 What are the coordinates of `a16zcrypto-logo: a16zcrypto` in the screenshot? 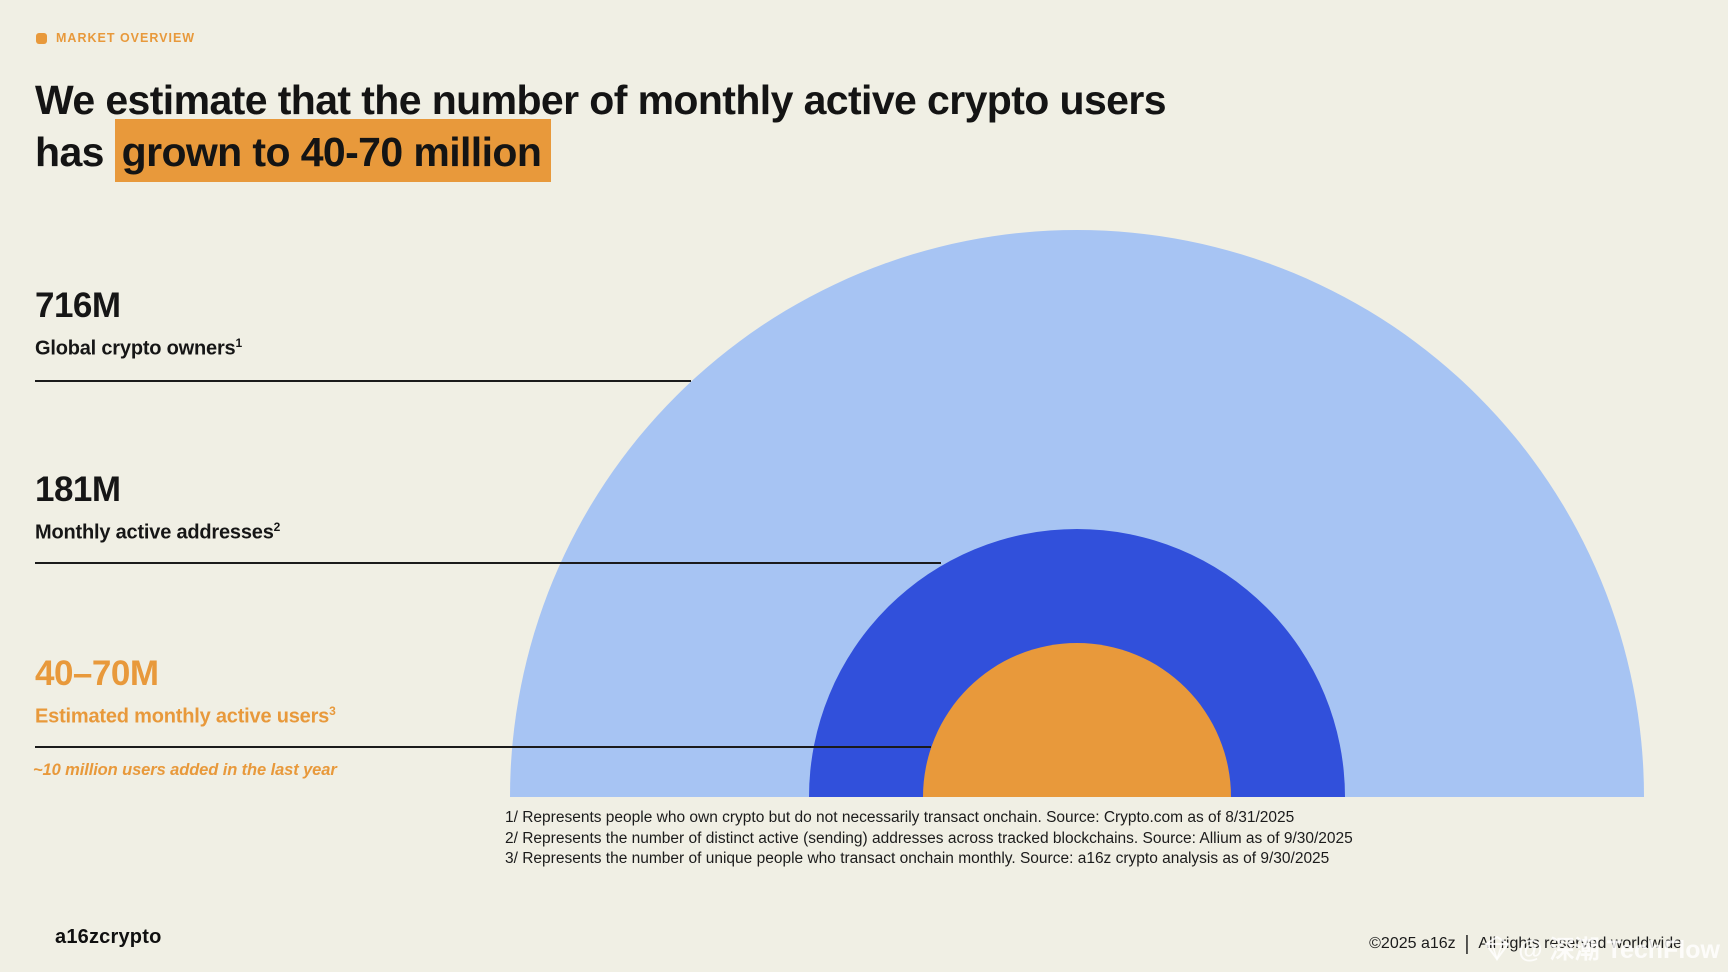 It's located at (108, 937).